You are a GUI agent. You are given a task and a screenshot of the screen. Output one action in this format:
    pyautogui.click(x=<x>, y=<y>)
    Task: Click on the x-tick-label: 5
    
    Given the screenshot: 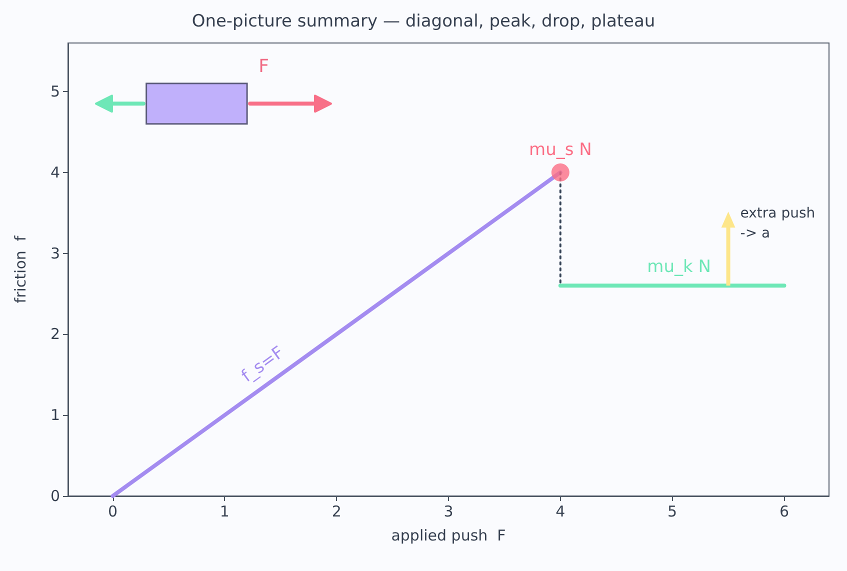 What is the action you would take?
    pyautogui.click(x=673, y=511)
    